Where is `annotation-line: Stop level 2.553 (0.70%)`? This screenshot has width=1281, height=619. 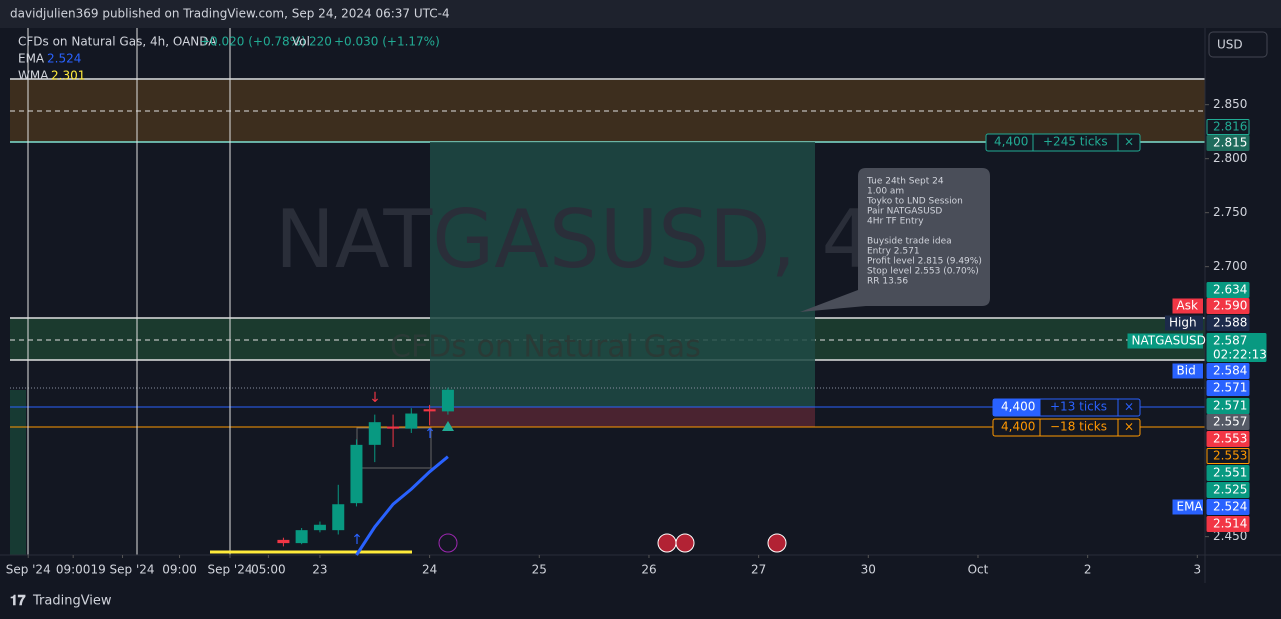
annotation-line: Stop level 2.553 (0.70%) is located at coordinates (923, 272).